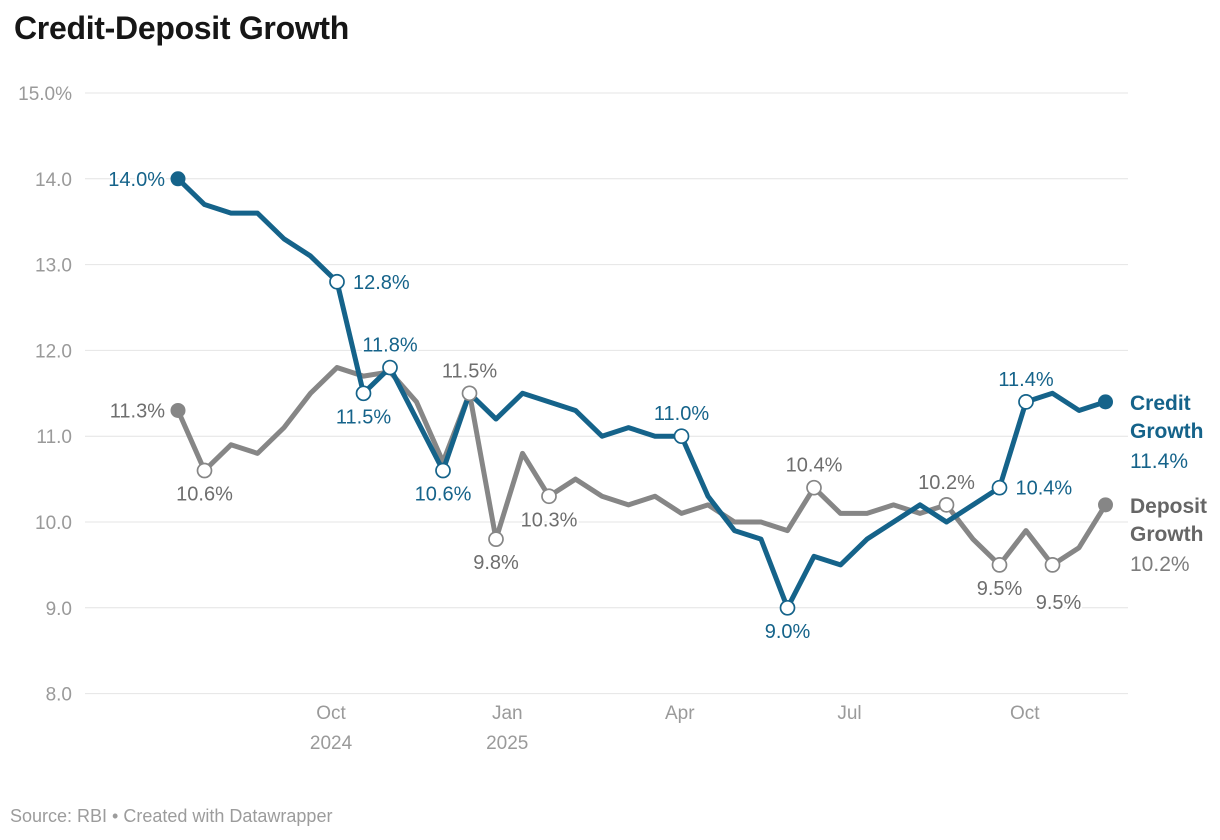  Describe the element at coordinates (1167, 431) in the screenshot. I see `legend-credit-growth-name: Growth` at that location.